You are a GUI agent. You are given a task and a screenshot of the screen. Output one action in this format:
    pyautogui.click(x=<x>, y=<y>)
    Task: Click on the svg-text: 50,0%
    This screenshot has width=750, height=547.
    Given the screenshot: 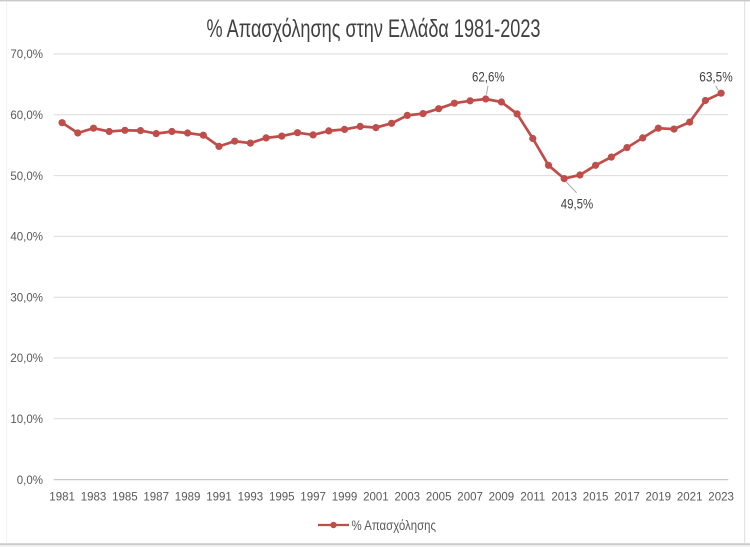 What is the action you would take?
    pyautogui.click(x=26, y=177)
    